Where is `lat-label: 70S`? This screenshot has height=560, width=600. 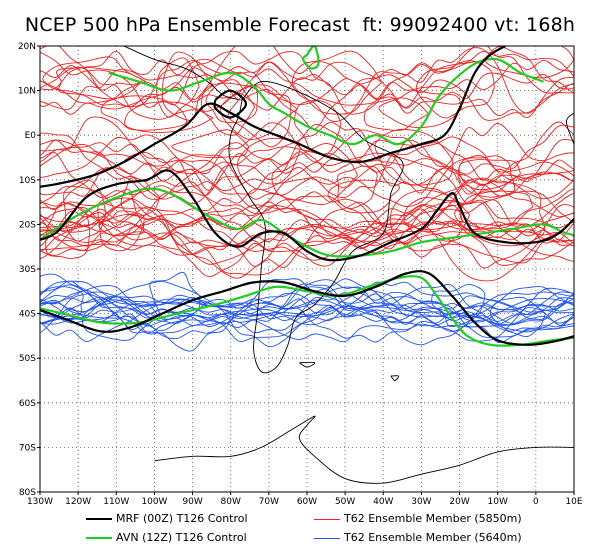 lat-label: 70S is located at coordinates (27, 448).